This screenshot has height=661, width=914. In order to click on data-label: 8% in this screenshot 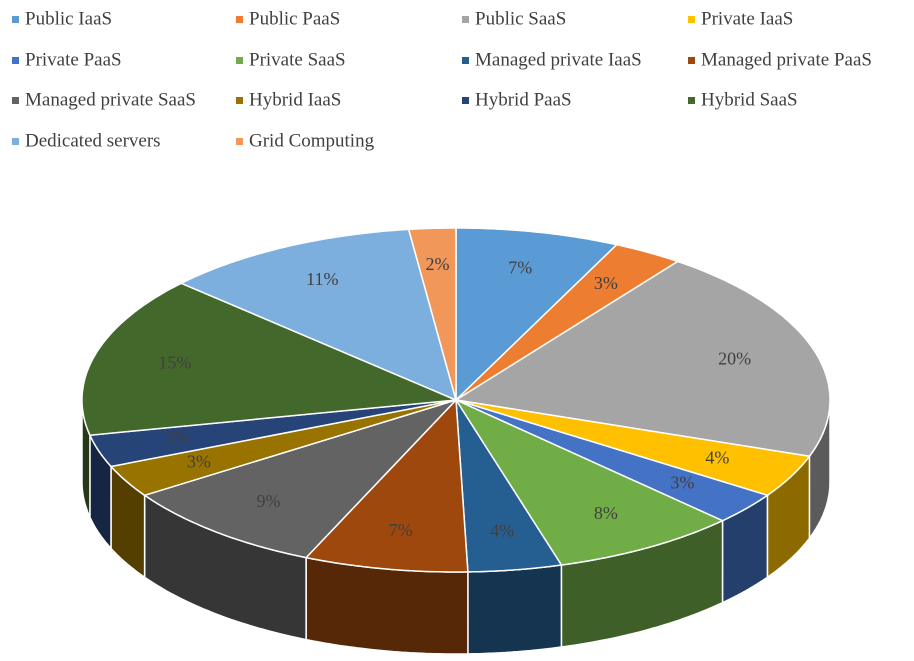, I will do `click(606, 513)`.